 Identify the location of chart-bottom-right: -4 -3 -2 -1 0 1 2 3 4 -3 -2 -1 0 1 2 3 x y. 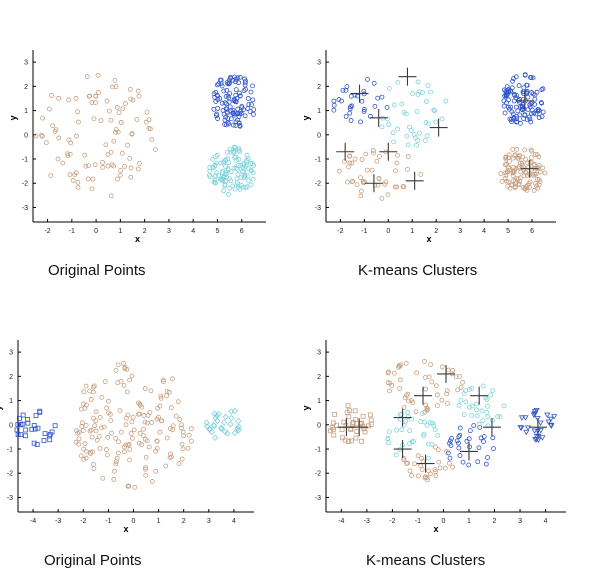
(433, 437).